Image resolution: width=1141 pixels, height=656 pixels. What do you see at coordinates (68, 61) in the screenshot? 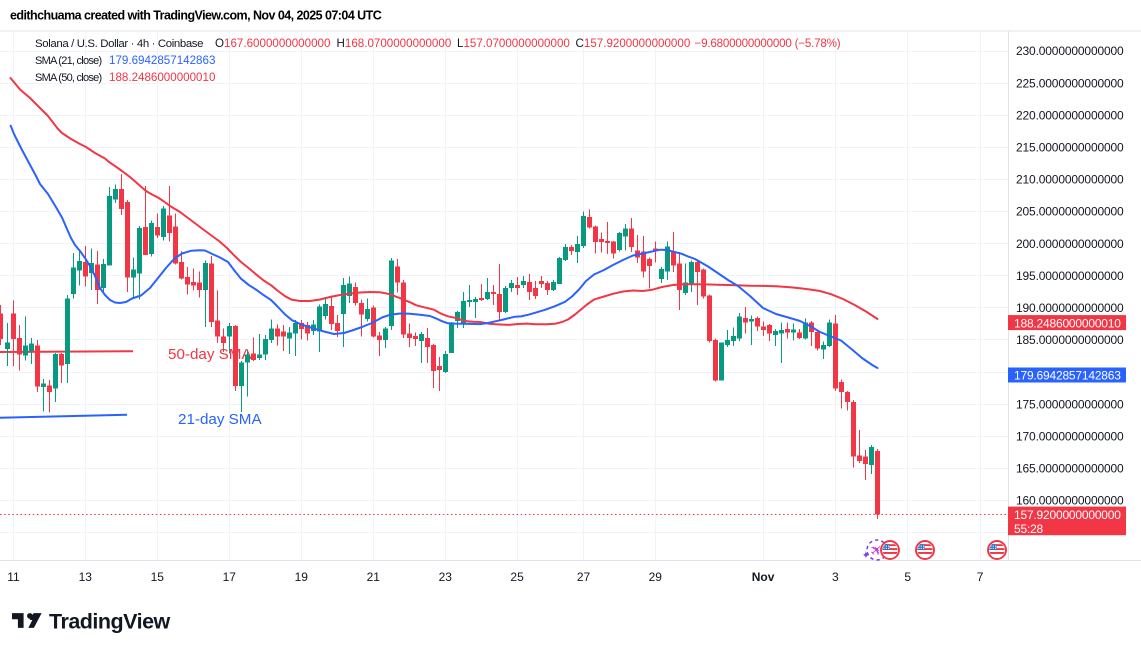
I see `svg-text: SMA (21, close)` at bounding box center [68, 61].